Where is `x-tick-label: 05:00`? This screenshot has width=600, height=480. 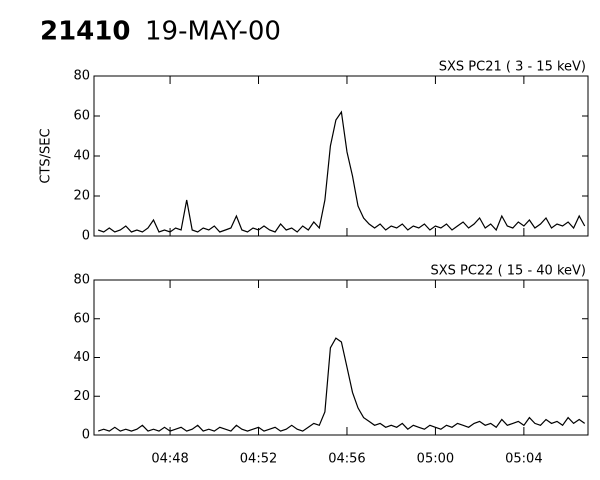
x-tick-label: 05:00 is located at coordinates (435, 459).